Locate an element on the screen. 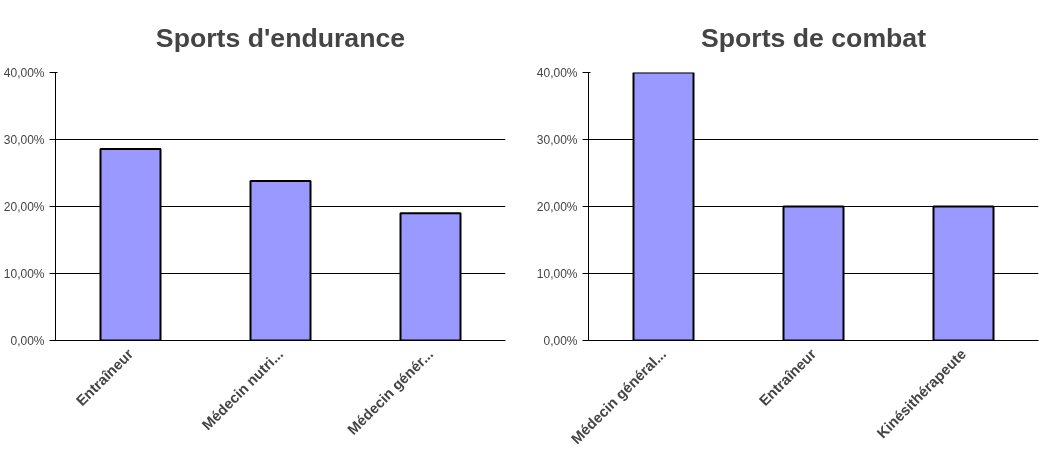  chart-title: Sports d'endurance is located at coordinates (280, 37).